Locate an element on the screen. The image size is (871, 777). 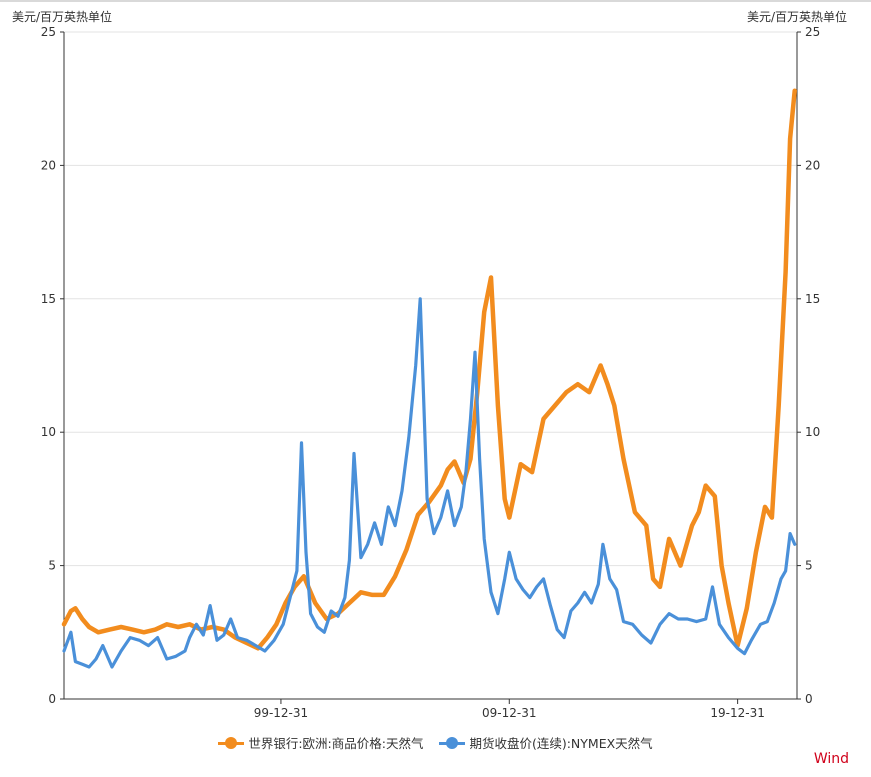
y-axis-left-unit: 美元/百万英热单位 is located at coordinates (62, 17).